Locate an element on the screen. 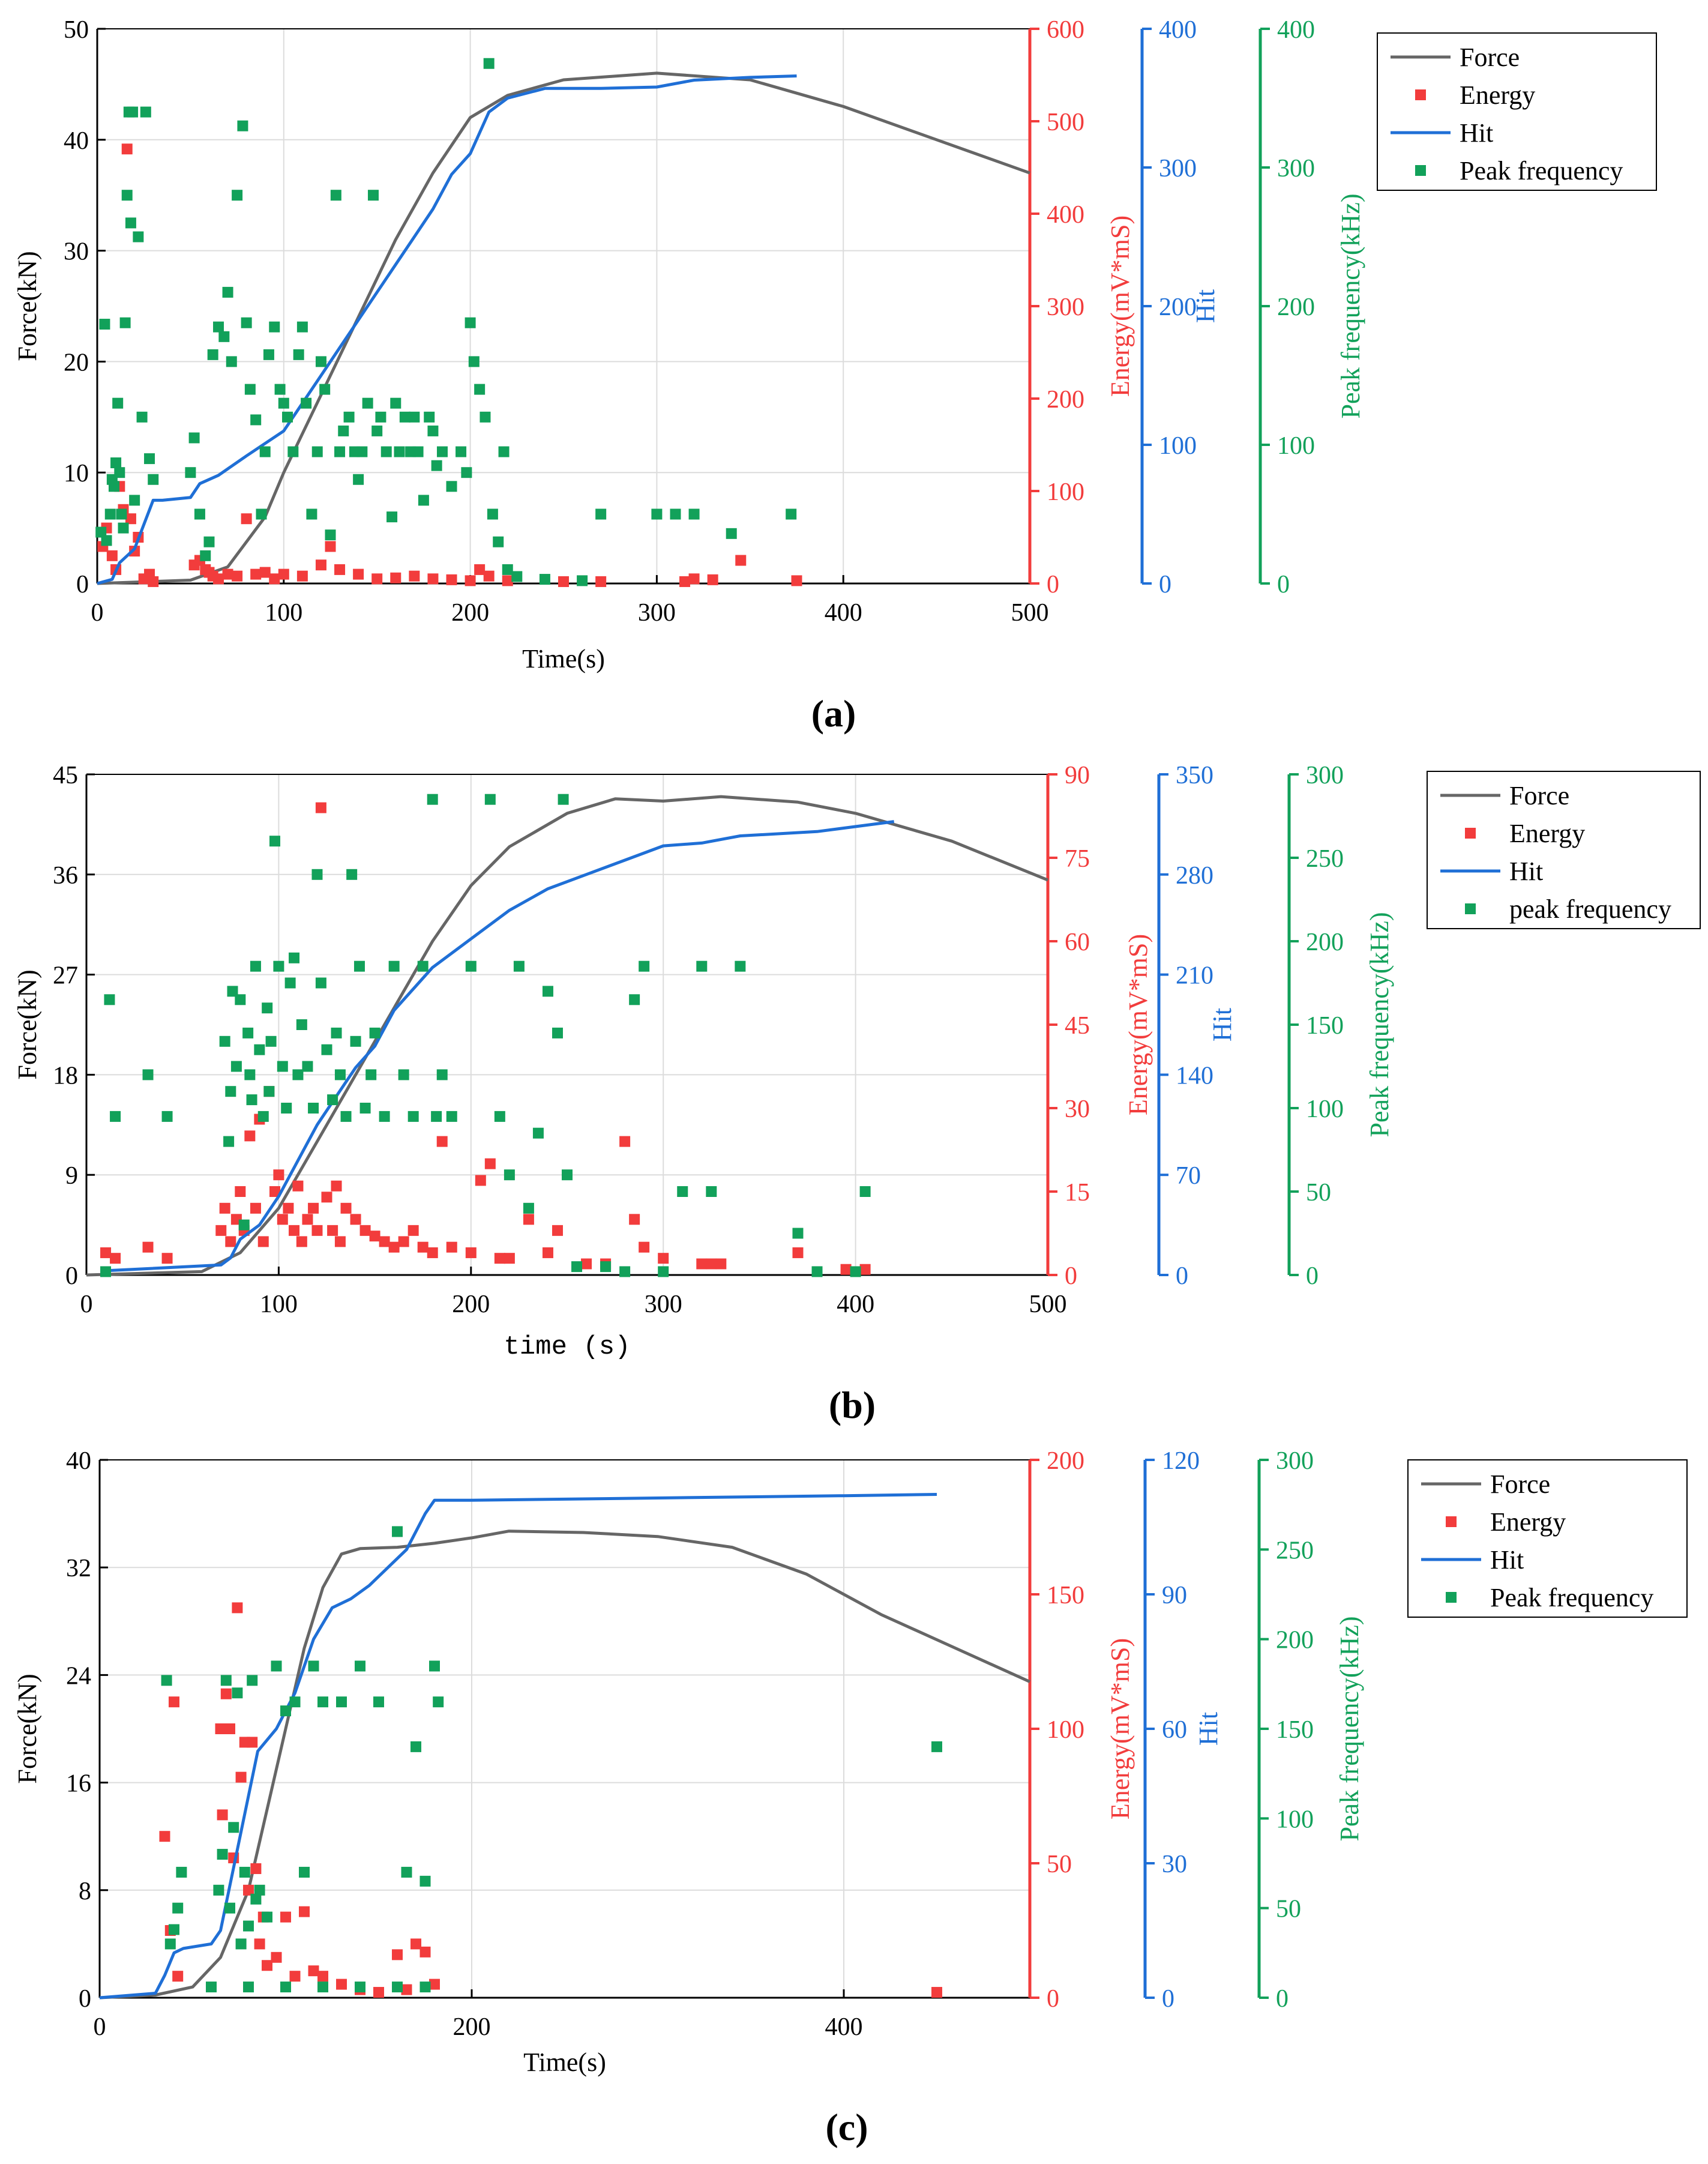  series-peak is located at coordinates (485, 1035).